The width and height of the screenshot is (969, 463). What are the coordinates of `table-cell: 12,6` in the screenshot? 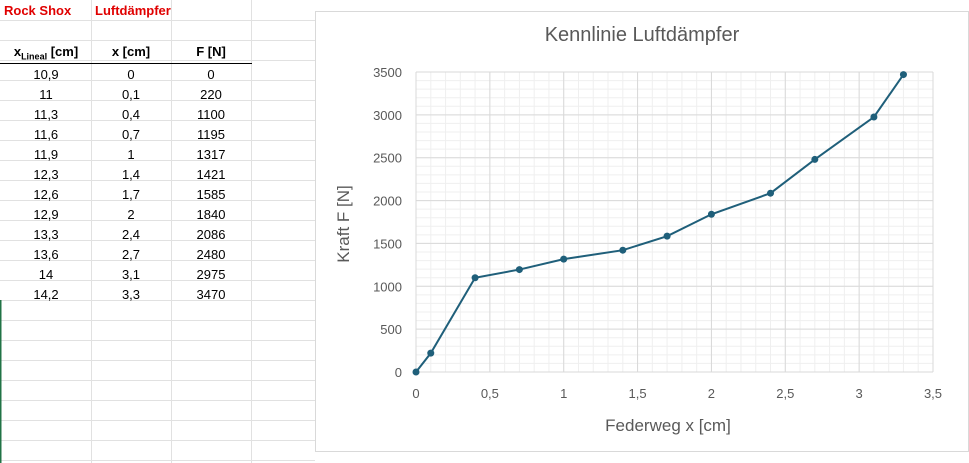 It's located at (46, 194).